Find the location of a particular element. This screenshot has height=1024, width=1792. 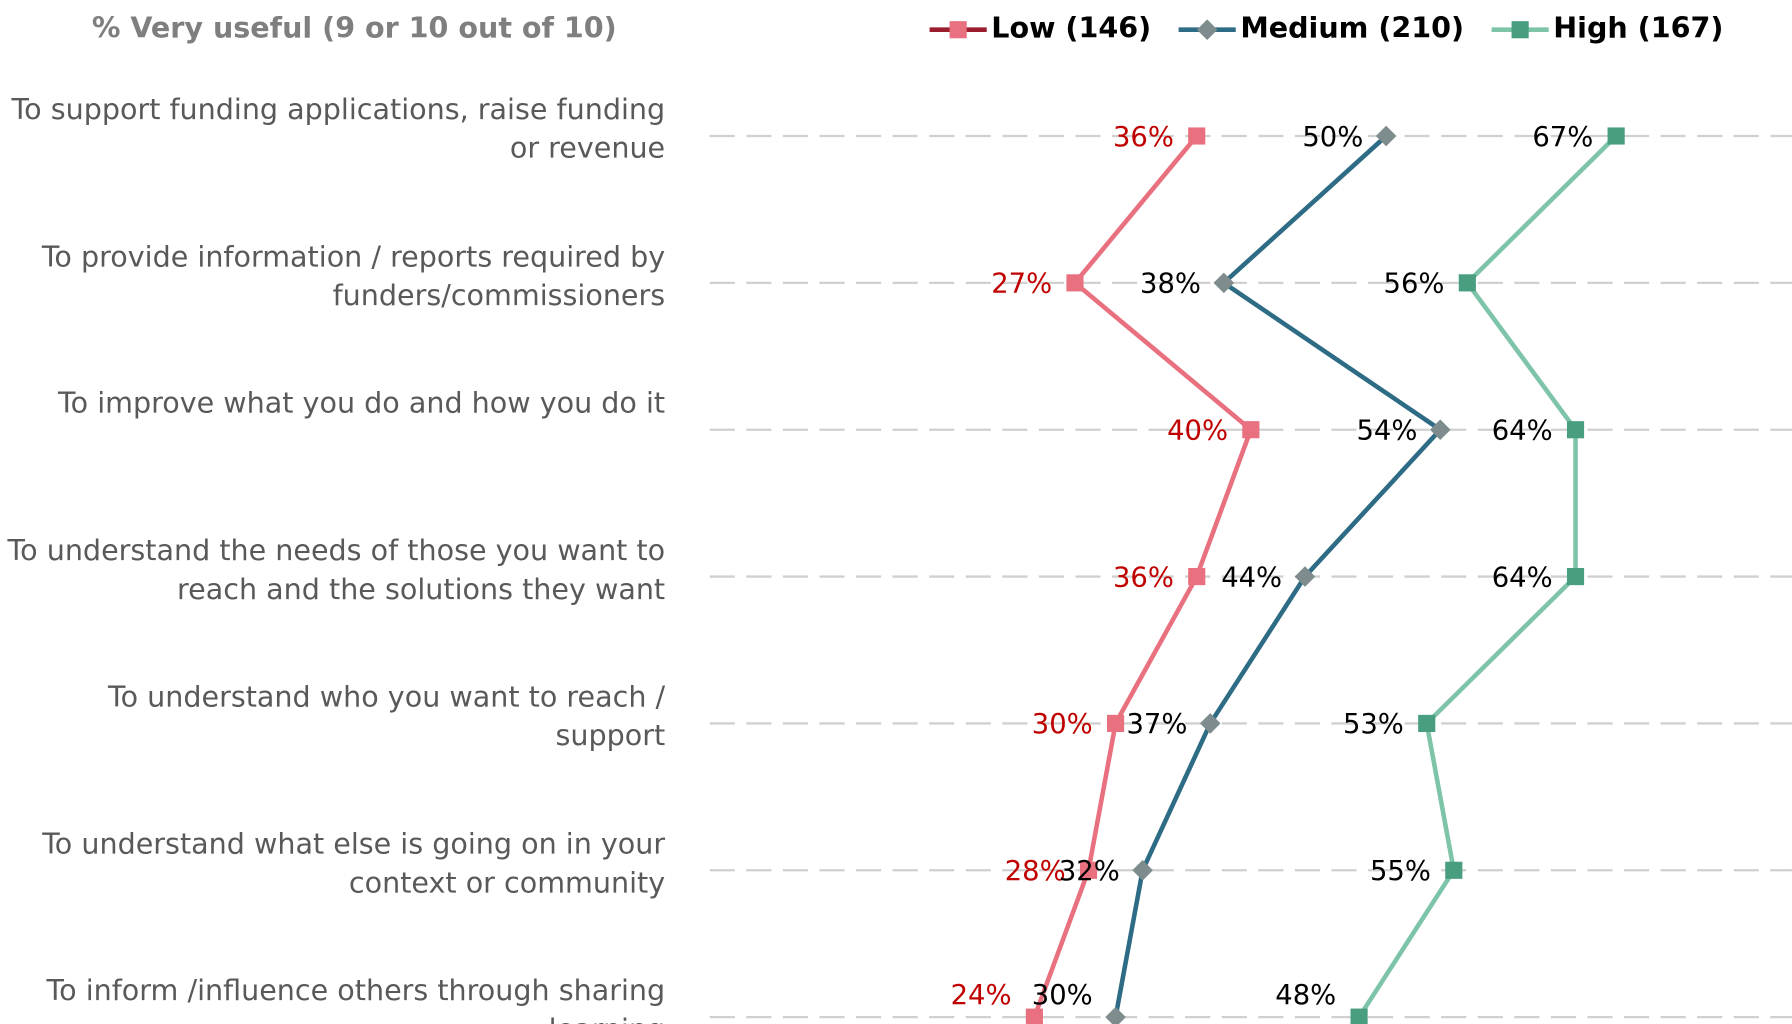

data-label: 53% is located at coordinates (1373, 724).